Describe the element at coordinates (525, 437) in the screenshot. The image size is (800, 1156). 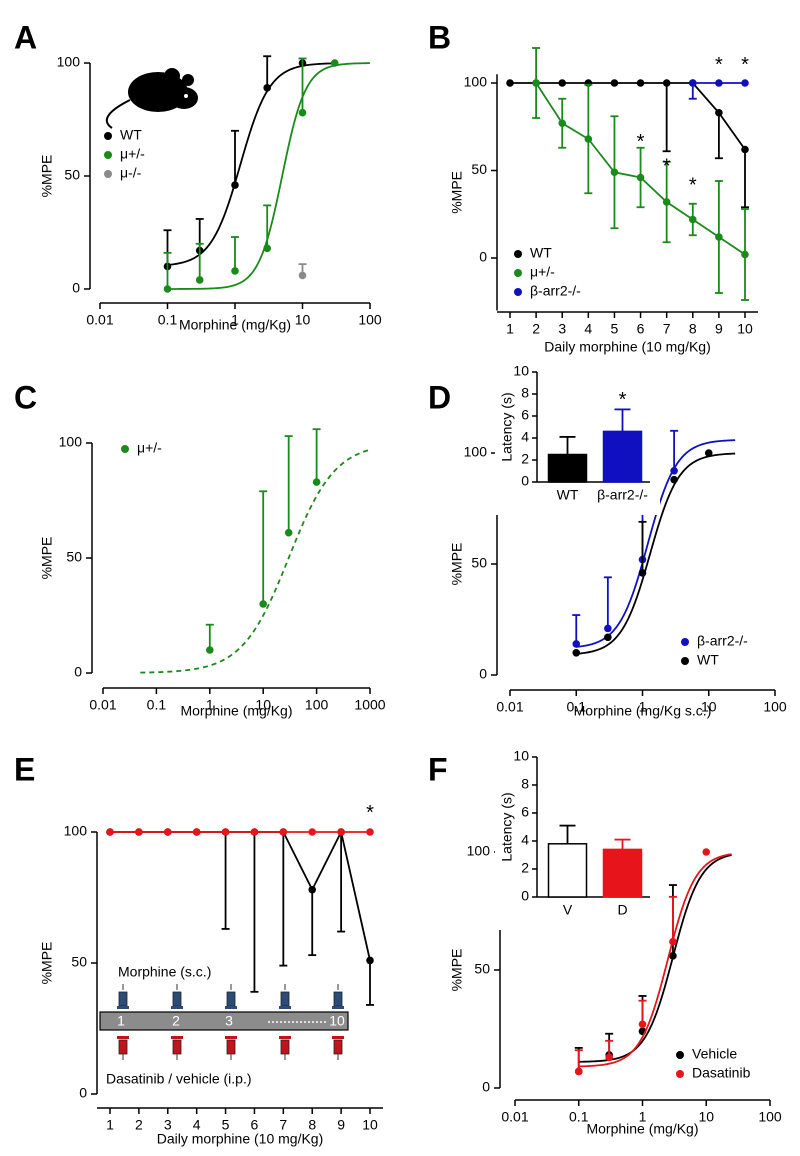
I see `inset-y-tick-label: 4` at that location.